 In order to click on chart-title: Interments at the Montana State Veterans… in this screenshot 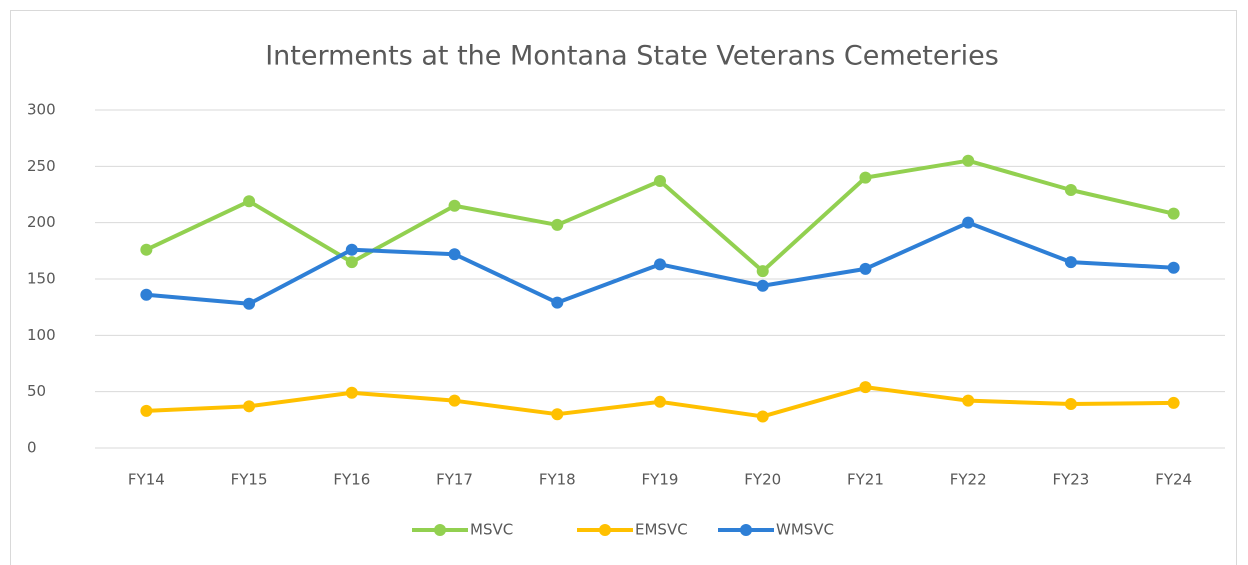, I will do `click(632, 56)`.